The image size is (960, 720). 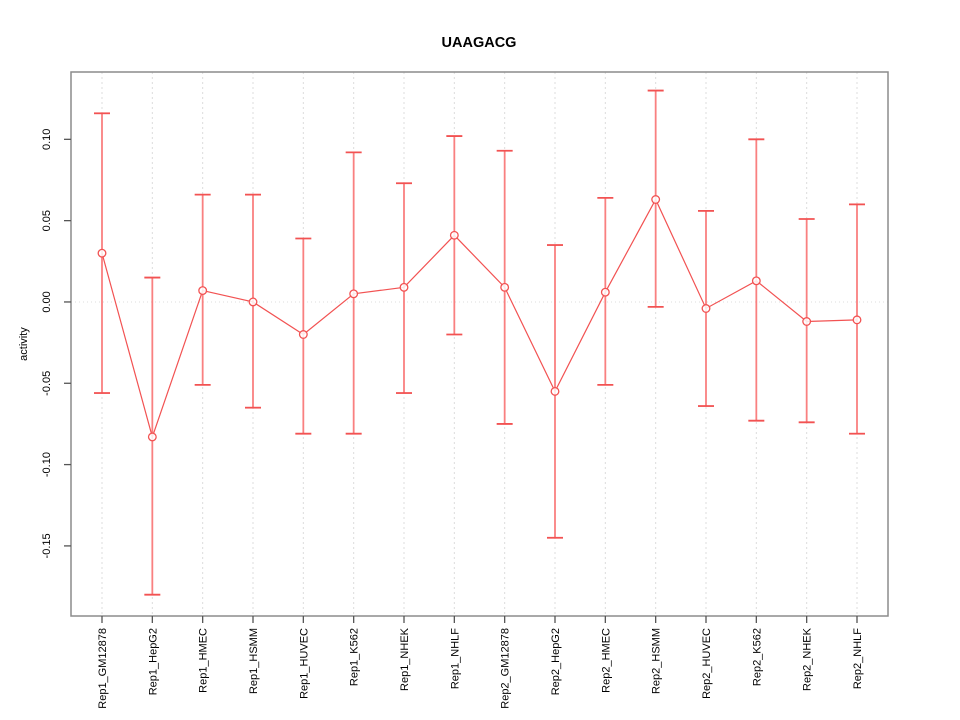 I want to click on x-tick-label: Rep2_HUVEC, so click(x=707, y=663).